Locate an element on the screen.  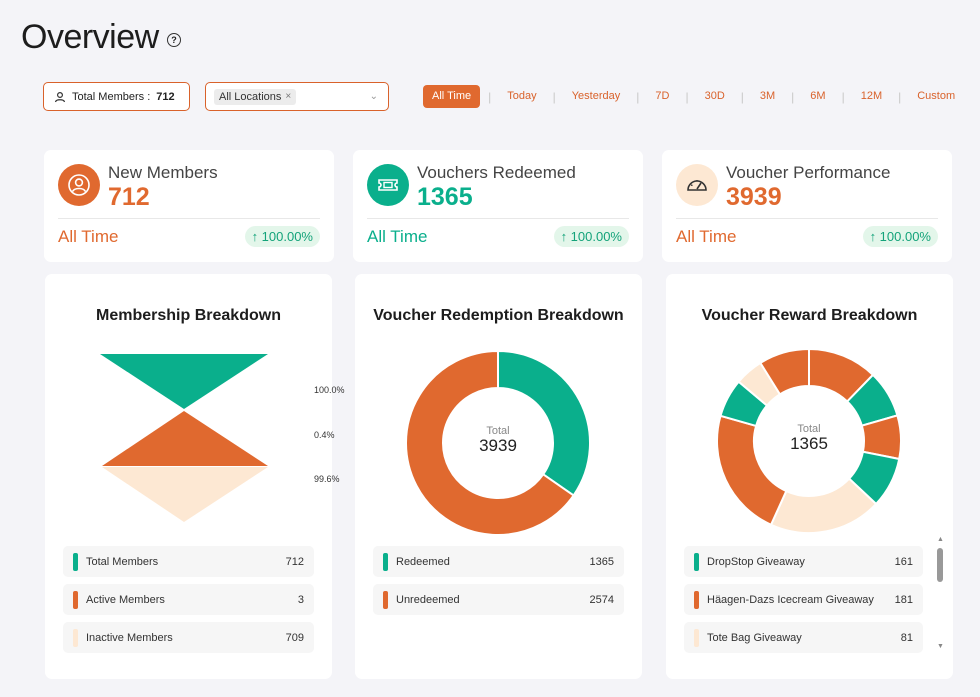
tab-3m: 3M is located at coordinates (767, 96).